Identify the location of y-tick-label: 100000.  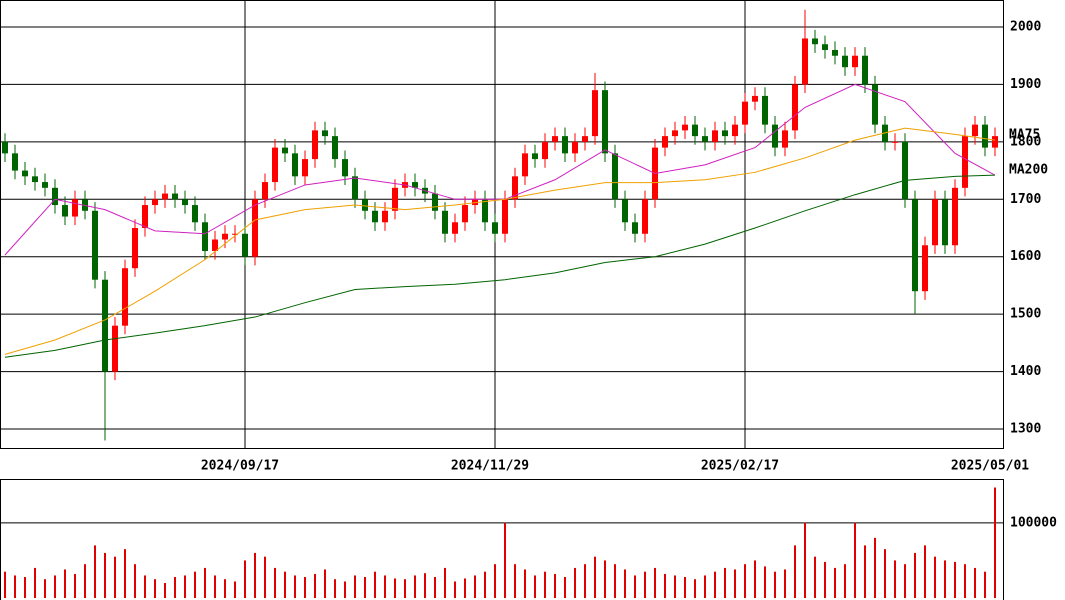
(1033, 522).